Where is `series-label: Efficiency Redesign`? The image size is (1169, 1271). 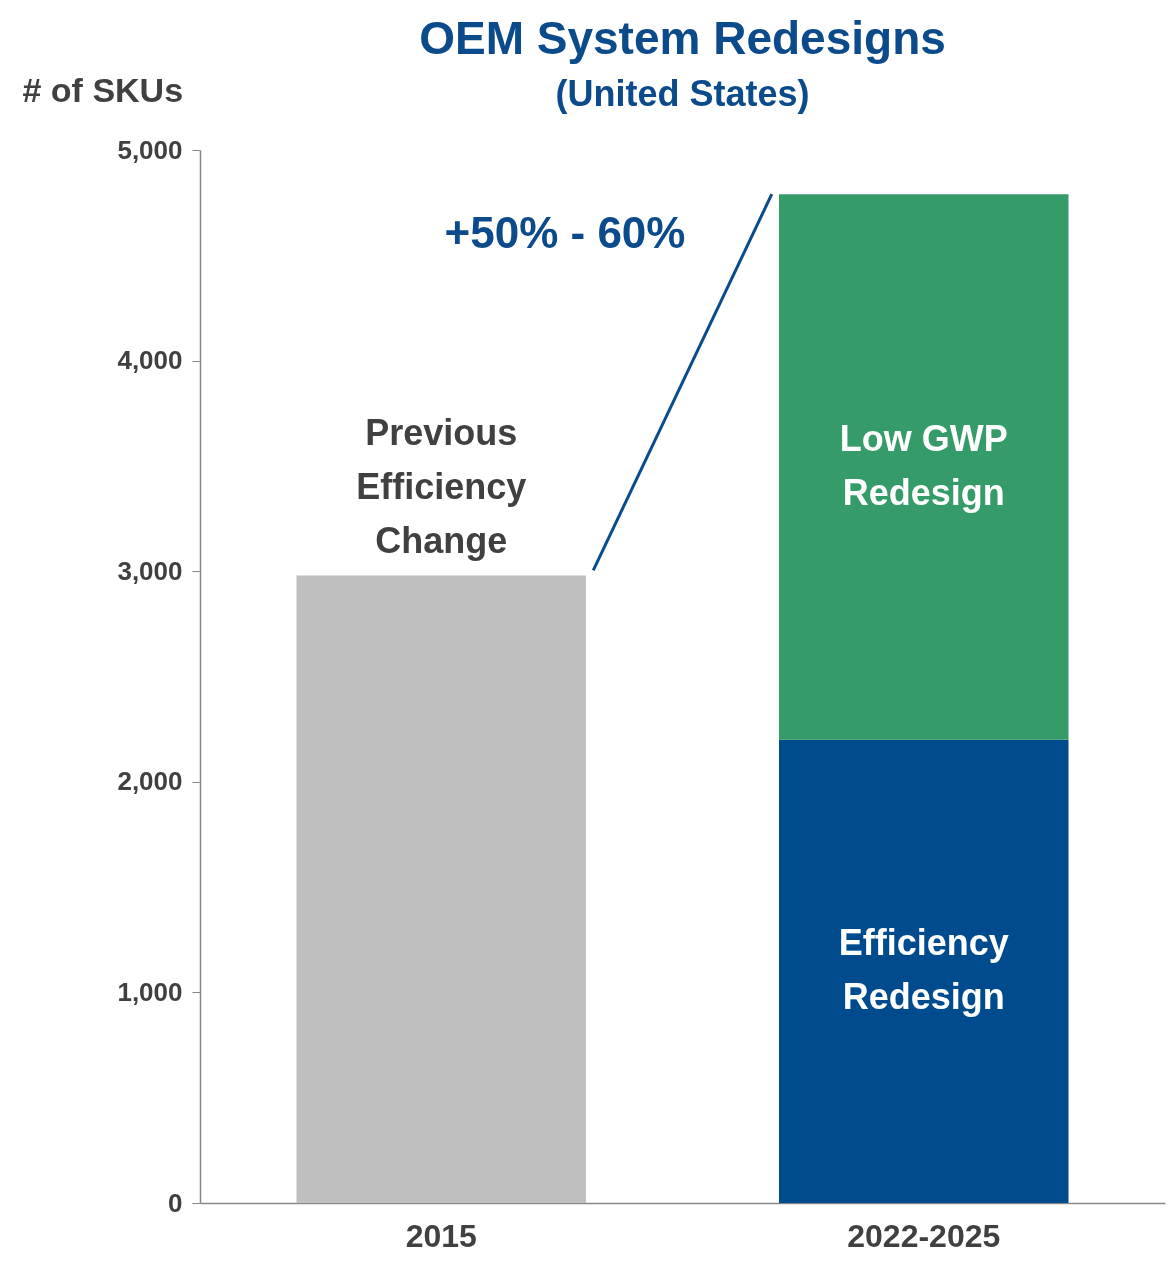
series-label: Efficiency Redesign is located at coordinates (923, 970).